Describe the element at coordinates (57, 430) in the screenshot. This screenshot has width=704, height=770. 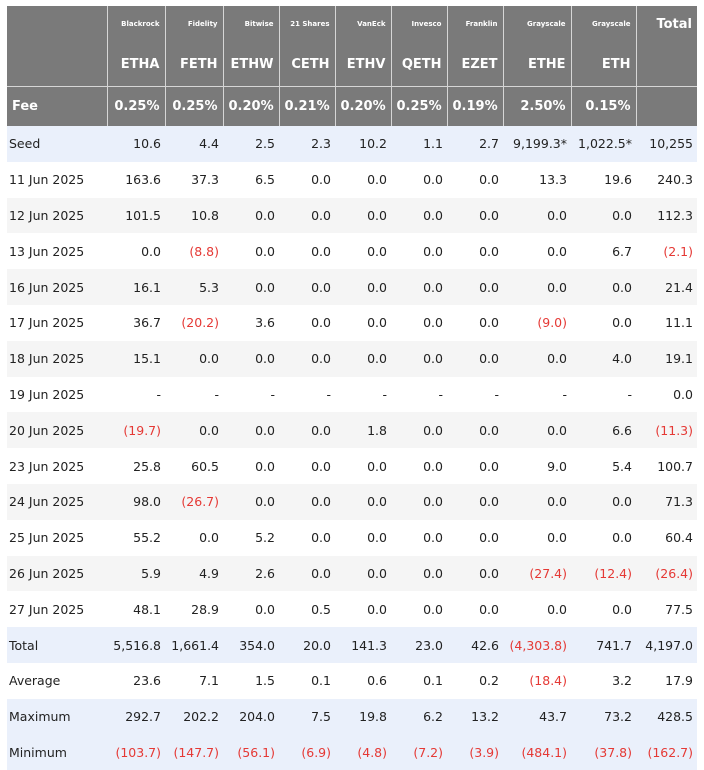
I see `row-label: 20 Jun 2025` at that location.